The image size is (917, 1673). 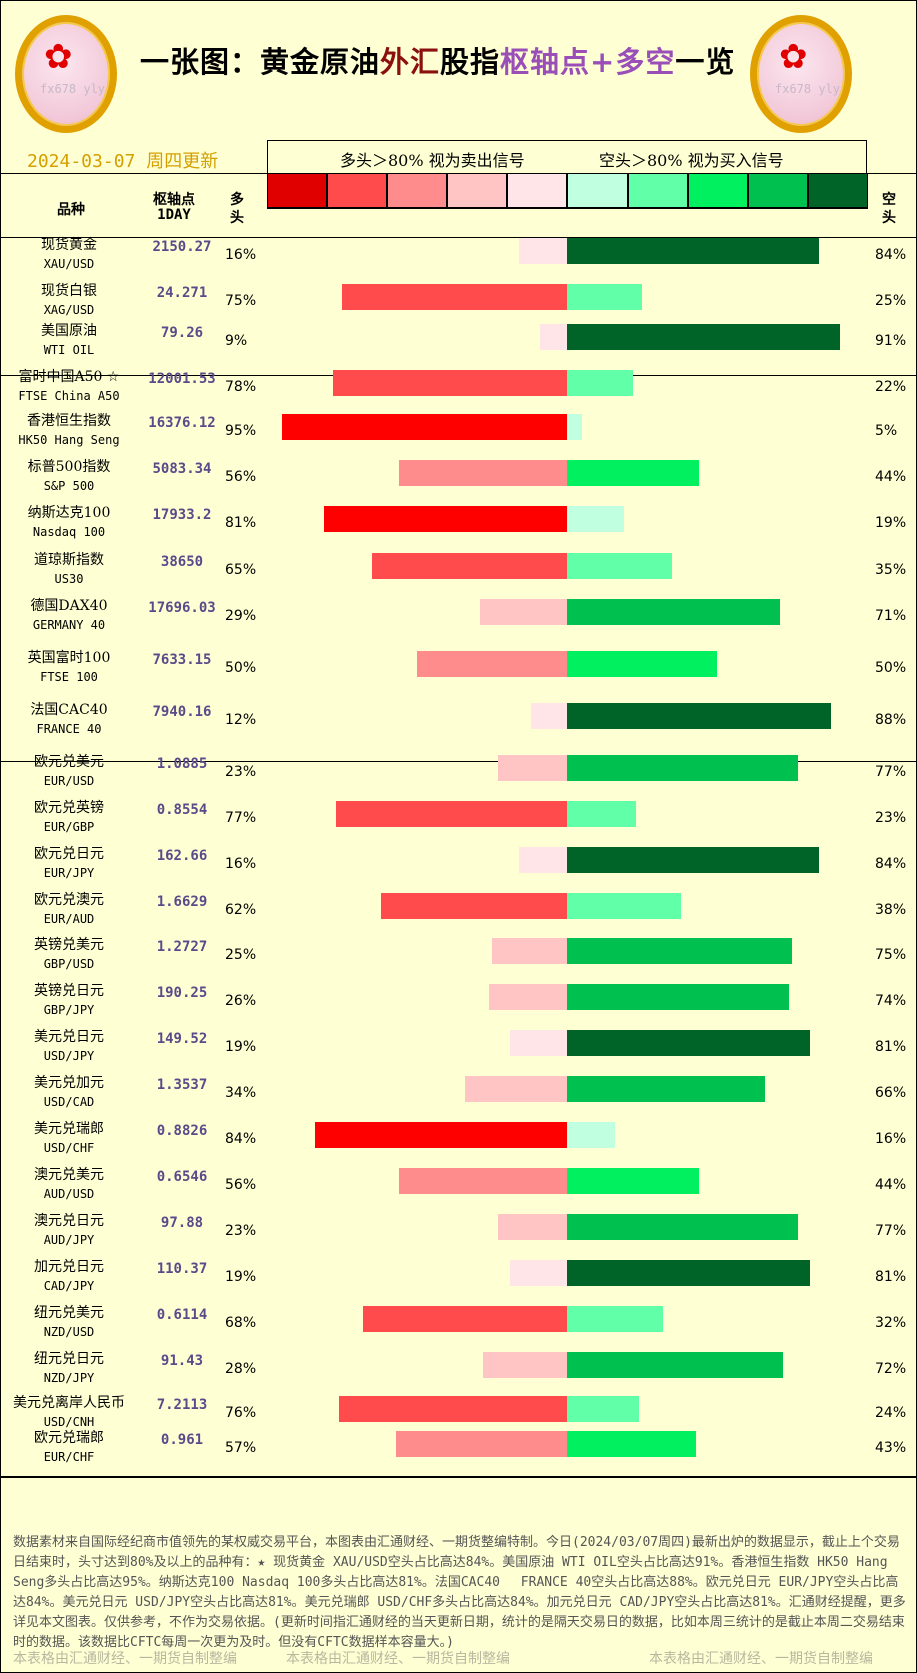 I want to click on short-percent: 24%, so click(x=891, y=1413).